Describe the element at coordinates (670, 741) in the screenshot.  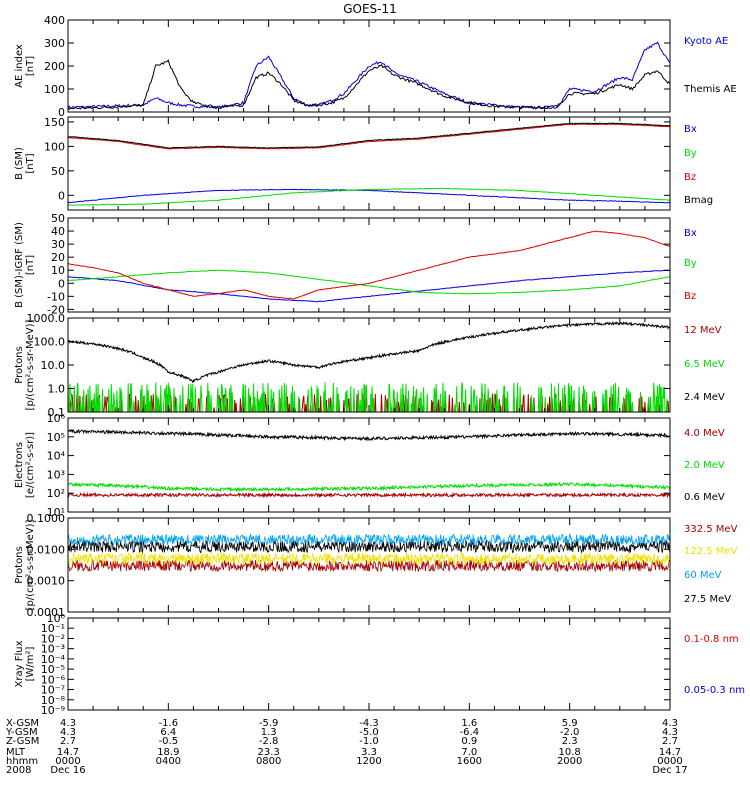
I see `footer-cell: 2.7` at that location.